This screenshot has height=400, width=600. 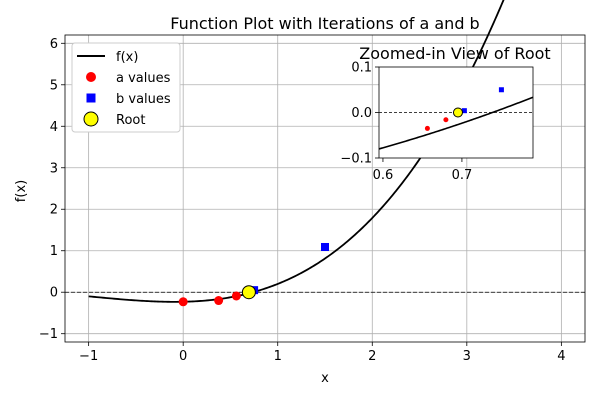 I want to click on inset-function-line, so click(x=456, y=123).